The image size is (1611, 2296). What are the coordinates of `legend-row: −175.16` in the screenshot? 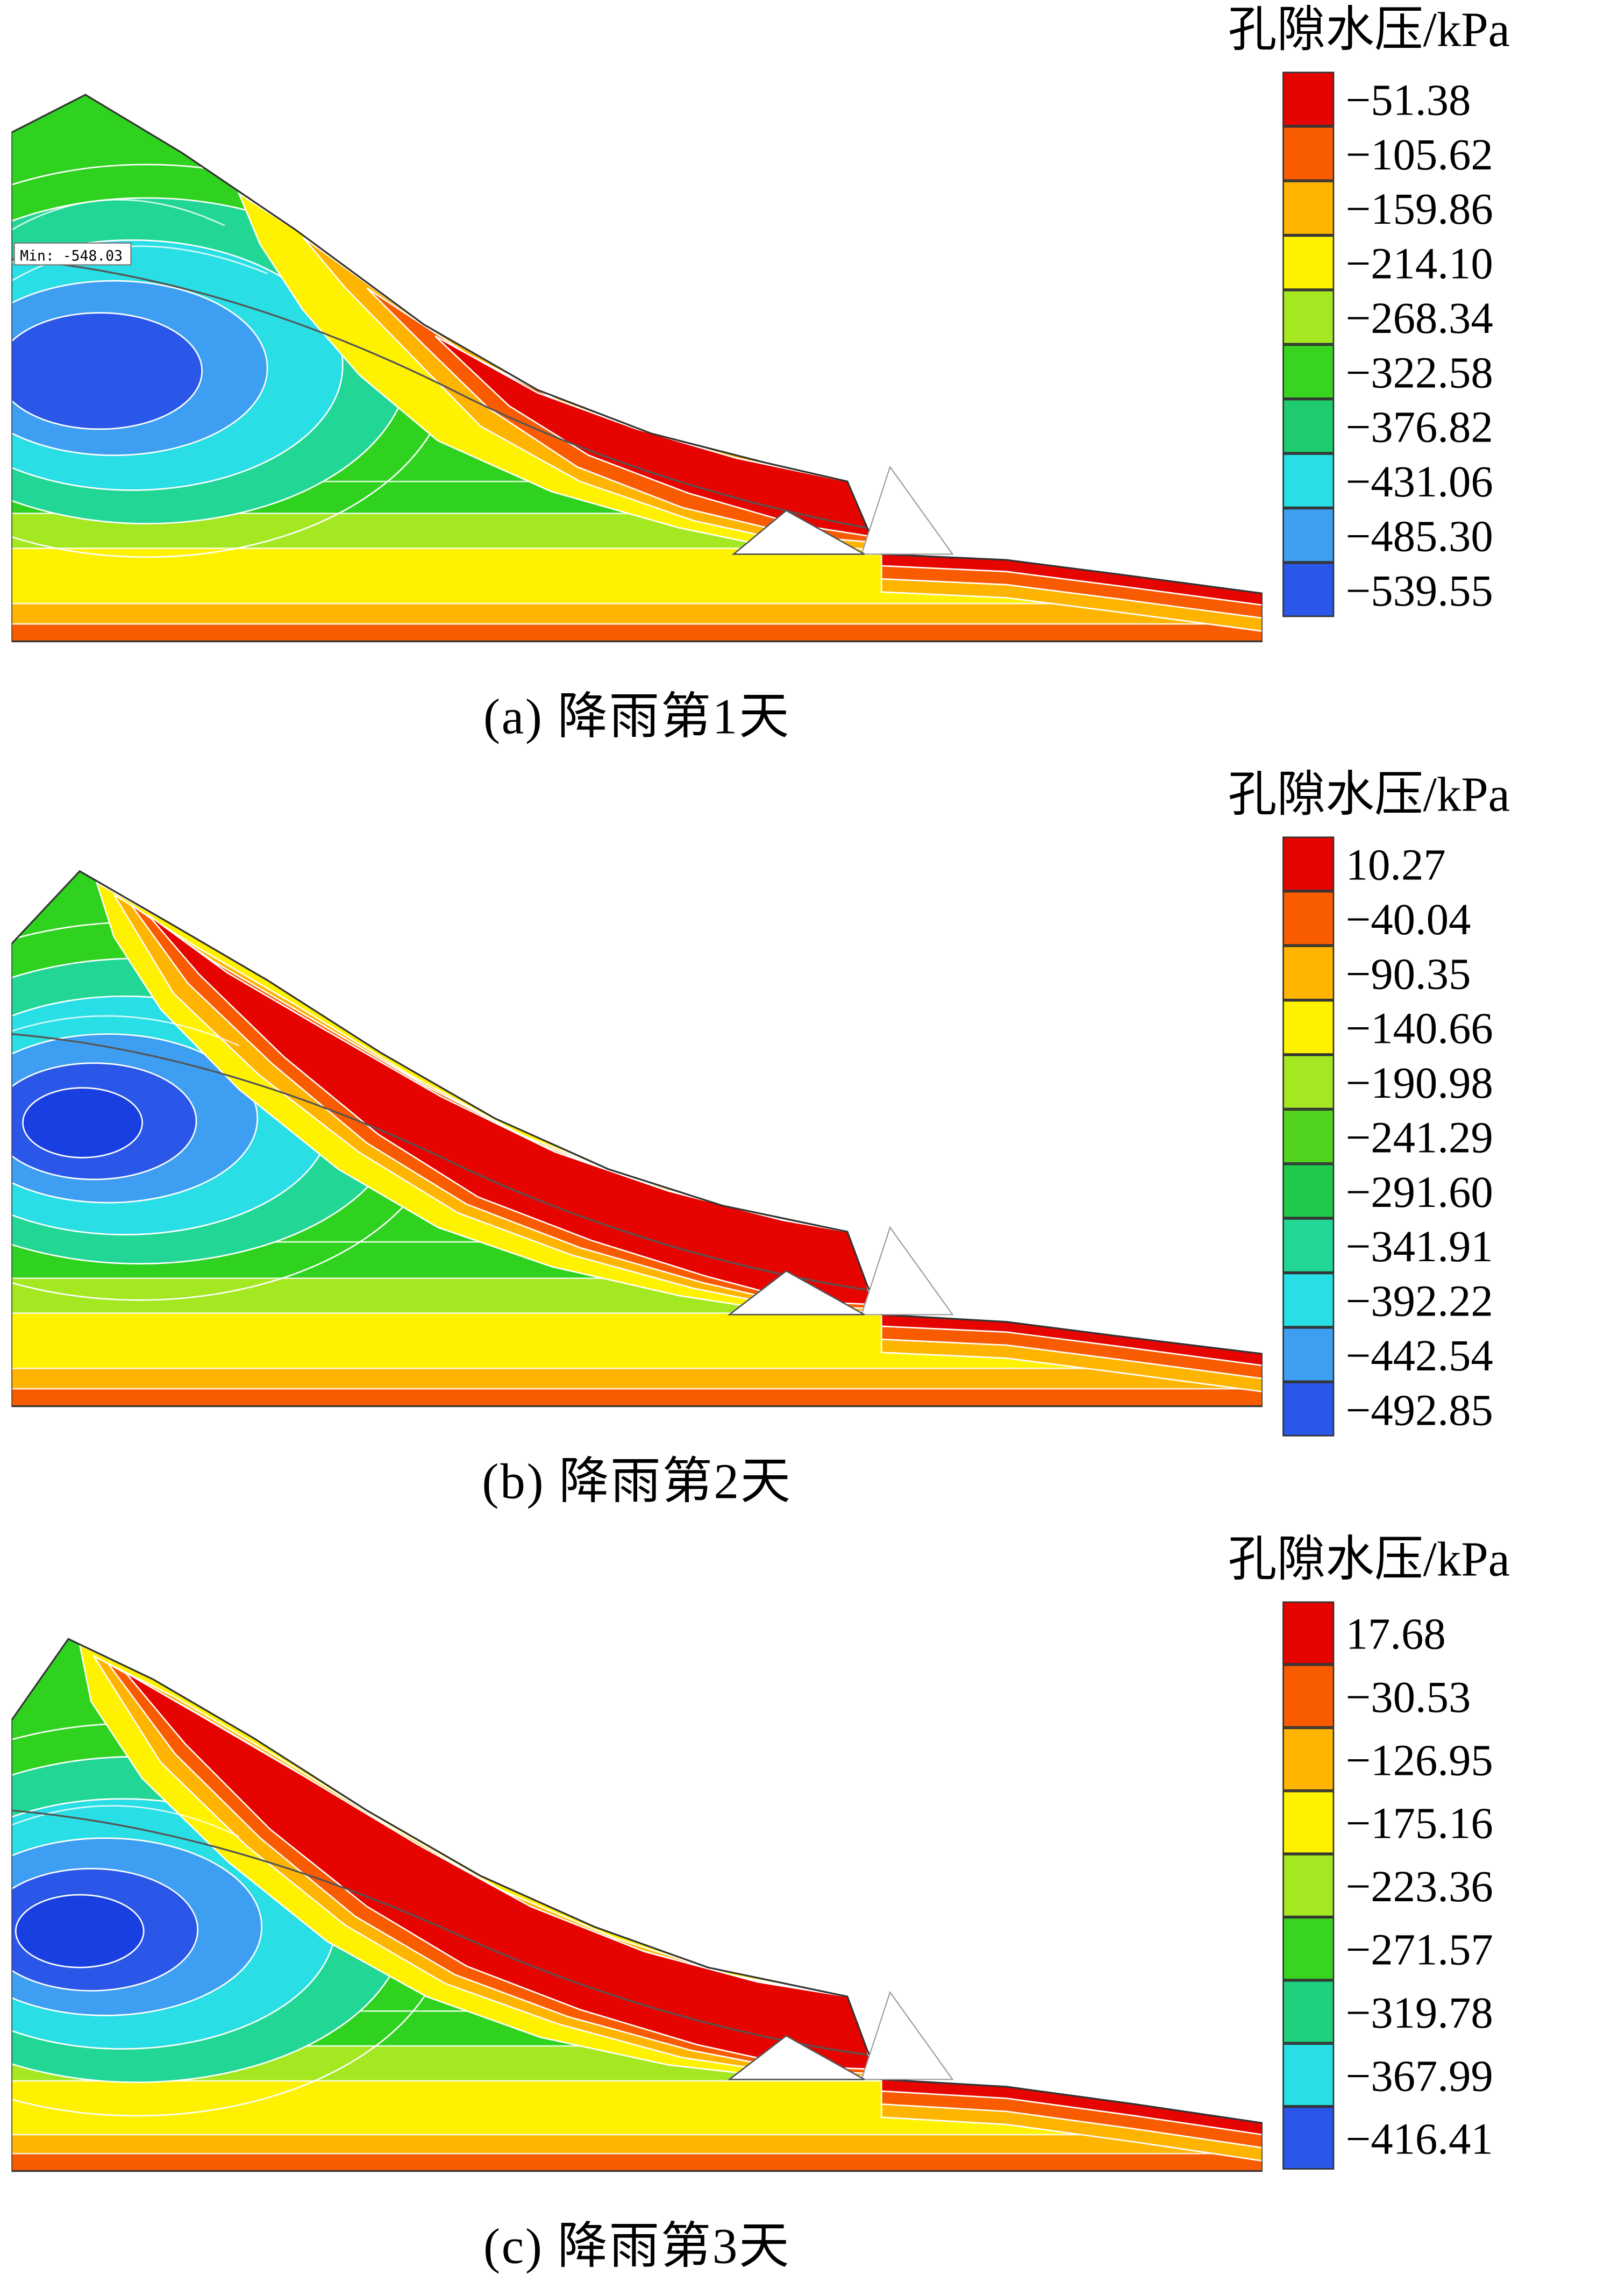 It's located at (1445, 1823).